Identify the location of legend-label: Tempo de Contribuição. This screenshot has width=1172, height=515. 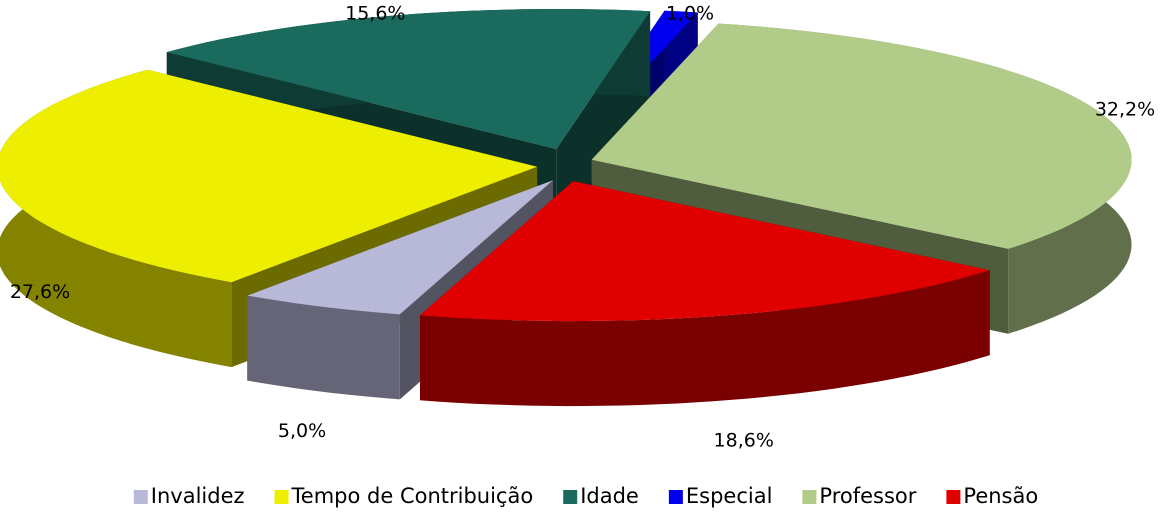
(412, 496).